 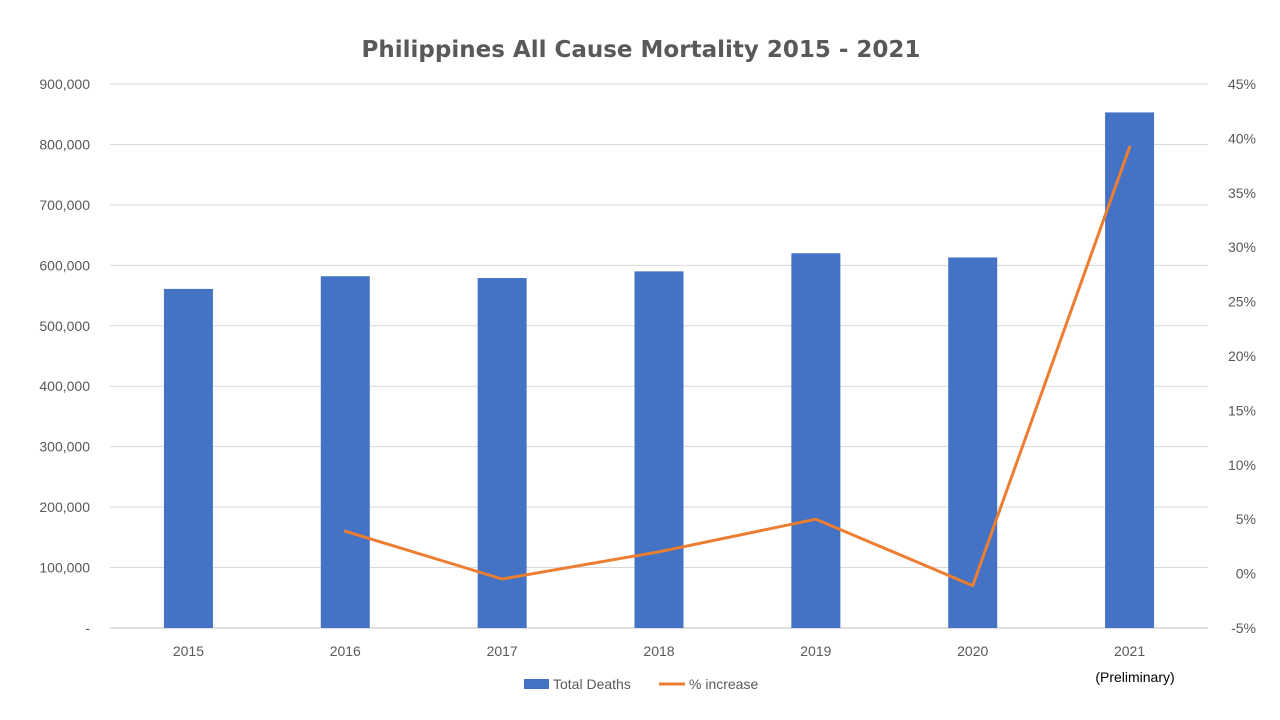 I want to click on left-tick-label: 100,000, so click(x=64, y=568).